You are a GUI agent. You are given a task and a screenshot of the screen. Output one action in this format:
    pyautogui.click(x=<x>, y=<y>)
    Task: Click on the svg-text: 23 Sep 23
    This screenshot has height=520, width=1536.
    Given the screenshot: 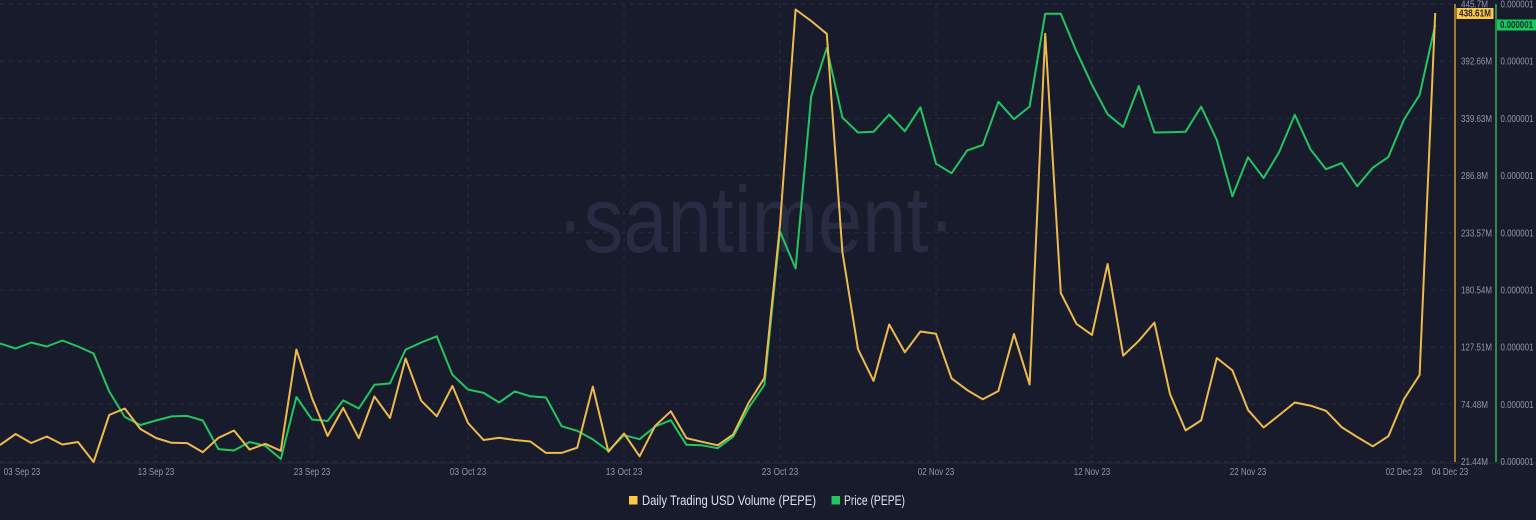 What is the action you would take?
    pyautogui.click(x=312, y=472)
    